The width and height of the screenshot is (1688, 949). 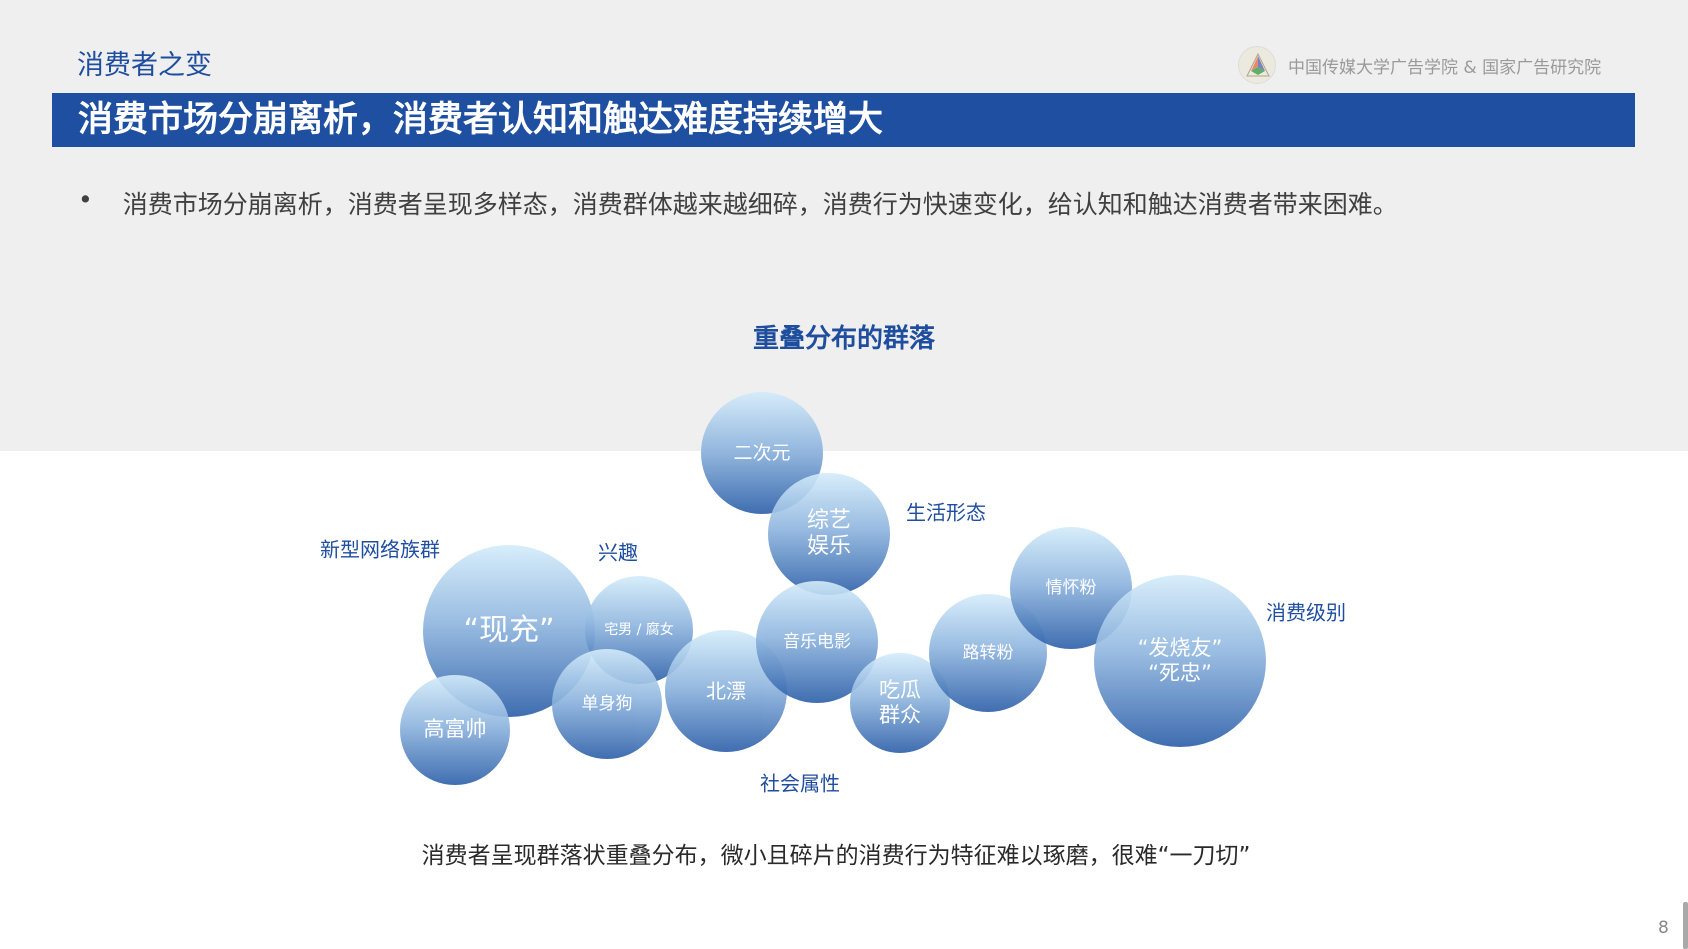 What do you see at coordinates (1306, 612) in the screenshot?
I see `category-label: 消费级别` at bounding box center [1306, 612].